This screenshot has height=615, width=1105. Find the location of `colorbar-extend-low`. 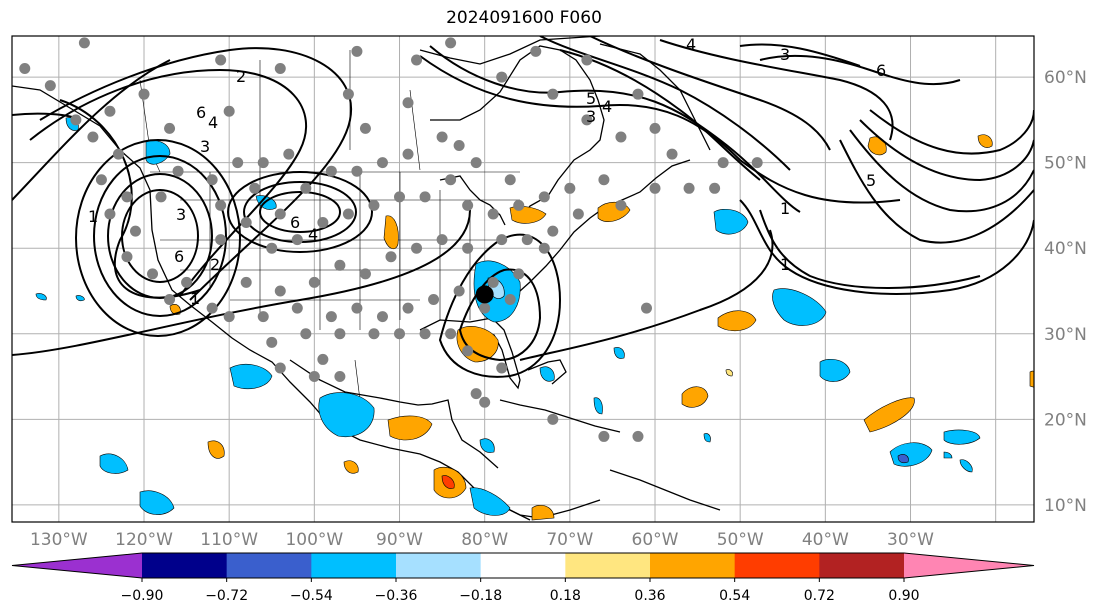

colorbar-extend-low is located at coordinates (77, 565).